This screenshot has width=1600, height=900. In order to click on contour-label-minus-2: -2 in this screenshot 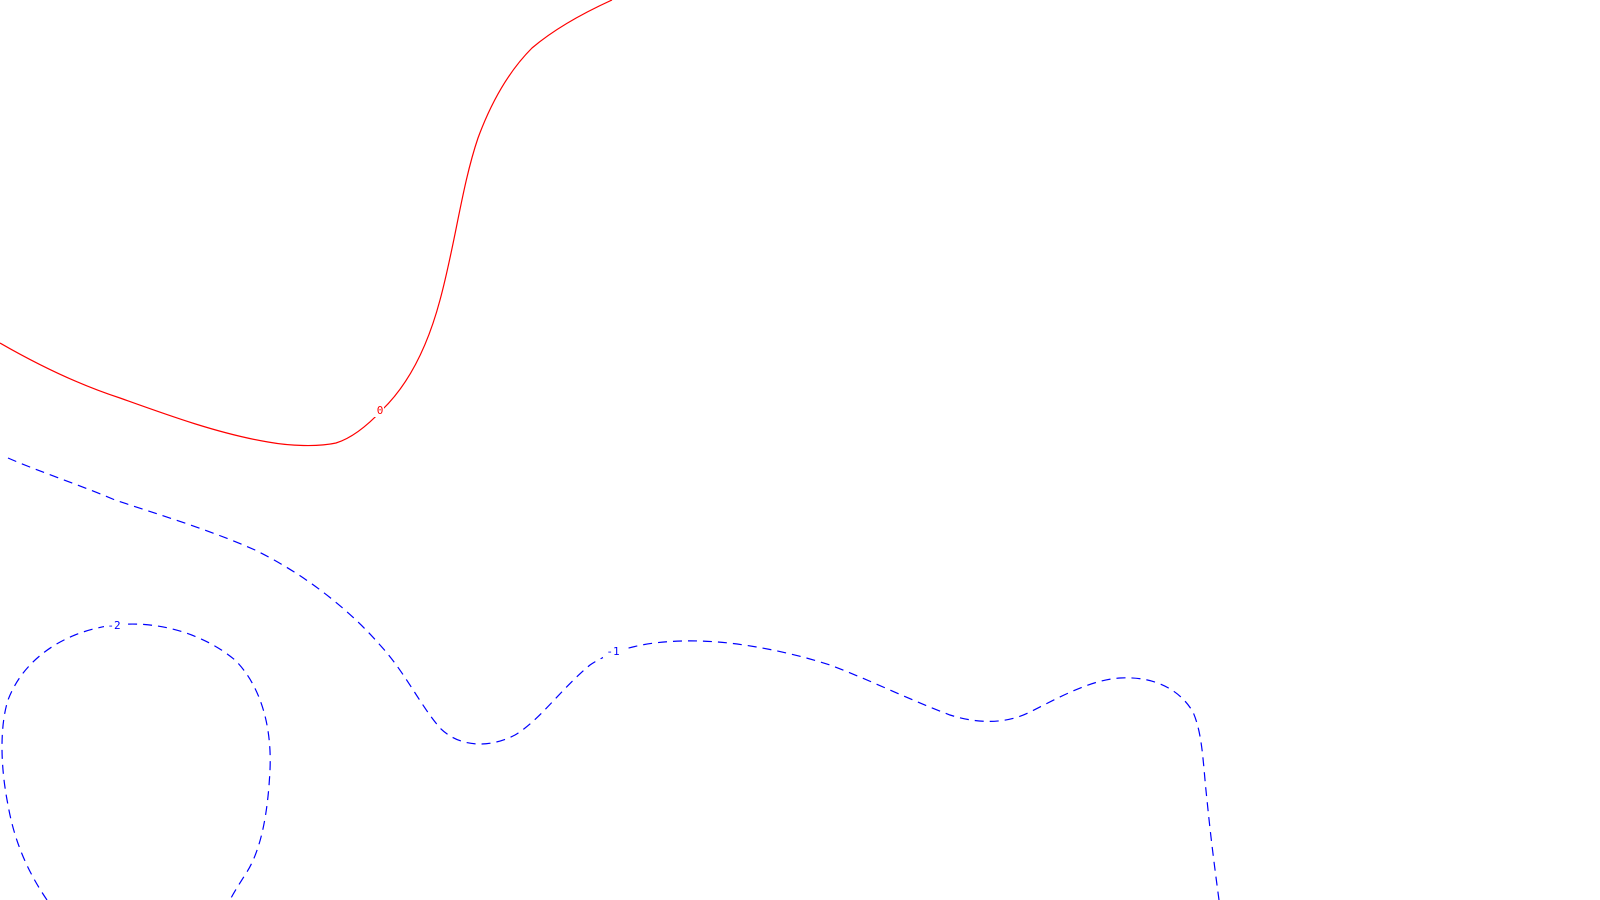, I will do `click(113, 625)`.